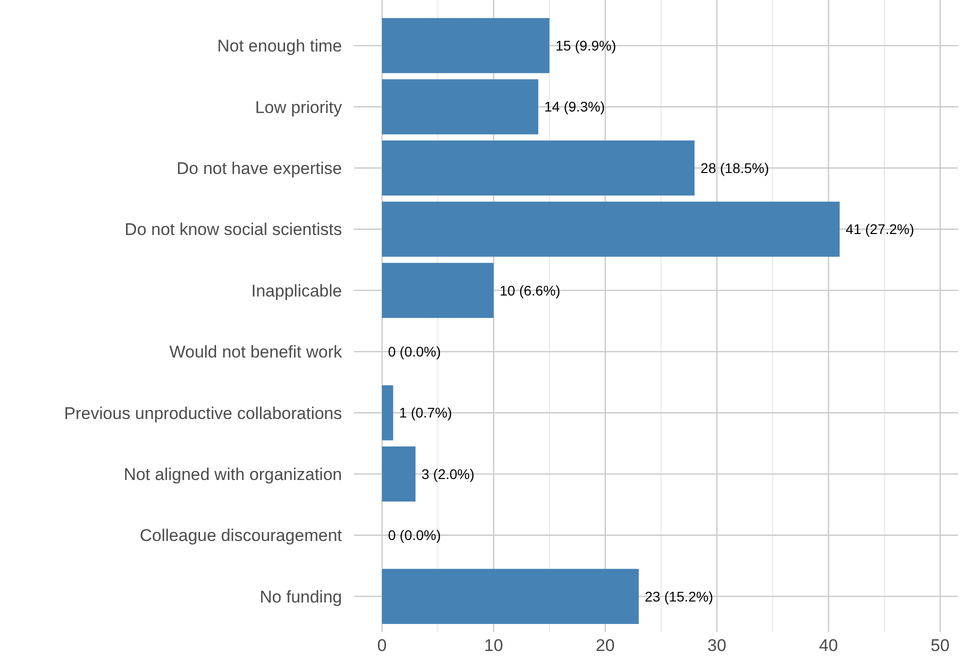  I want to click on data-label: 14 (9.3%), so click(574, 106).